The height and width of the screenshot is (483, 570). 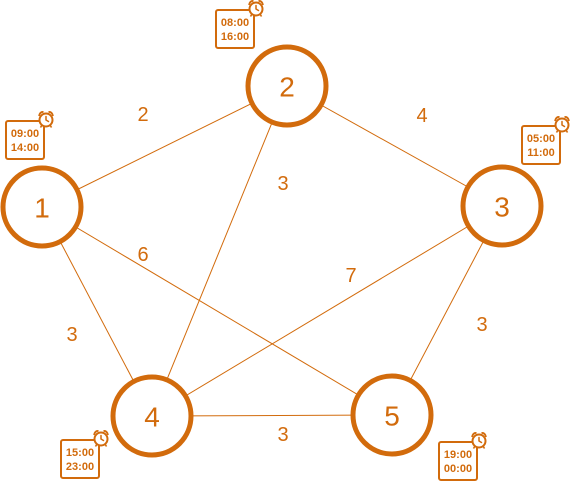 I want to click on edge-weight-2-4: 3, so click(x=282, y=184).